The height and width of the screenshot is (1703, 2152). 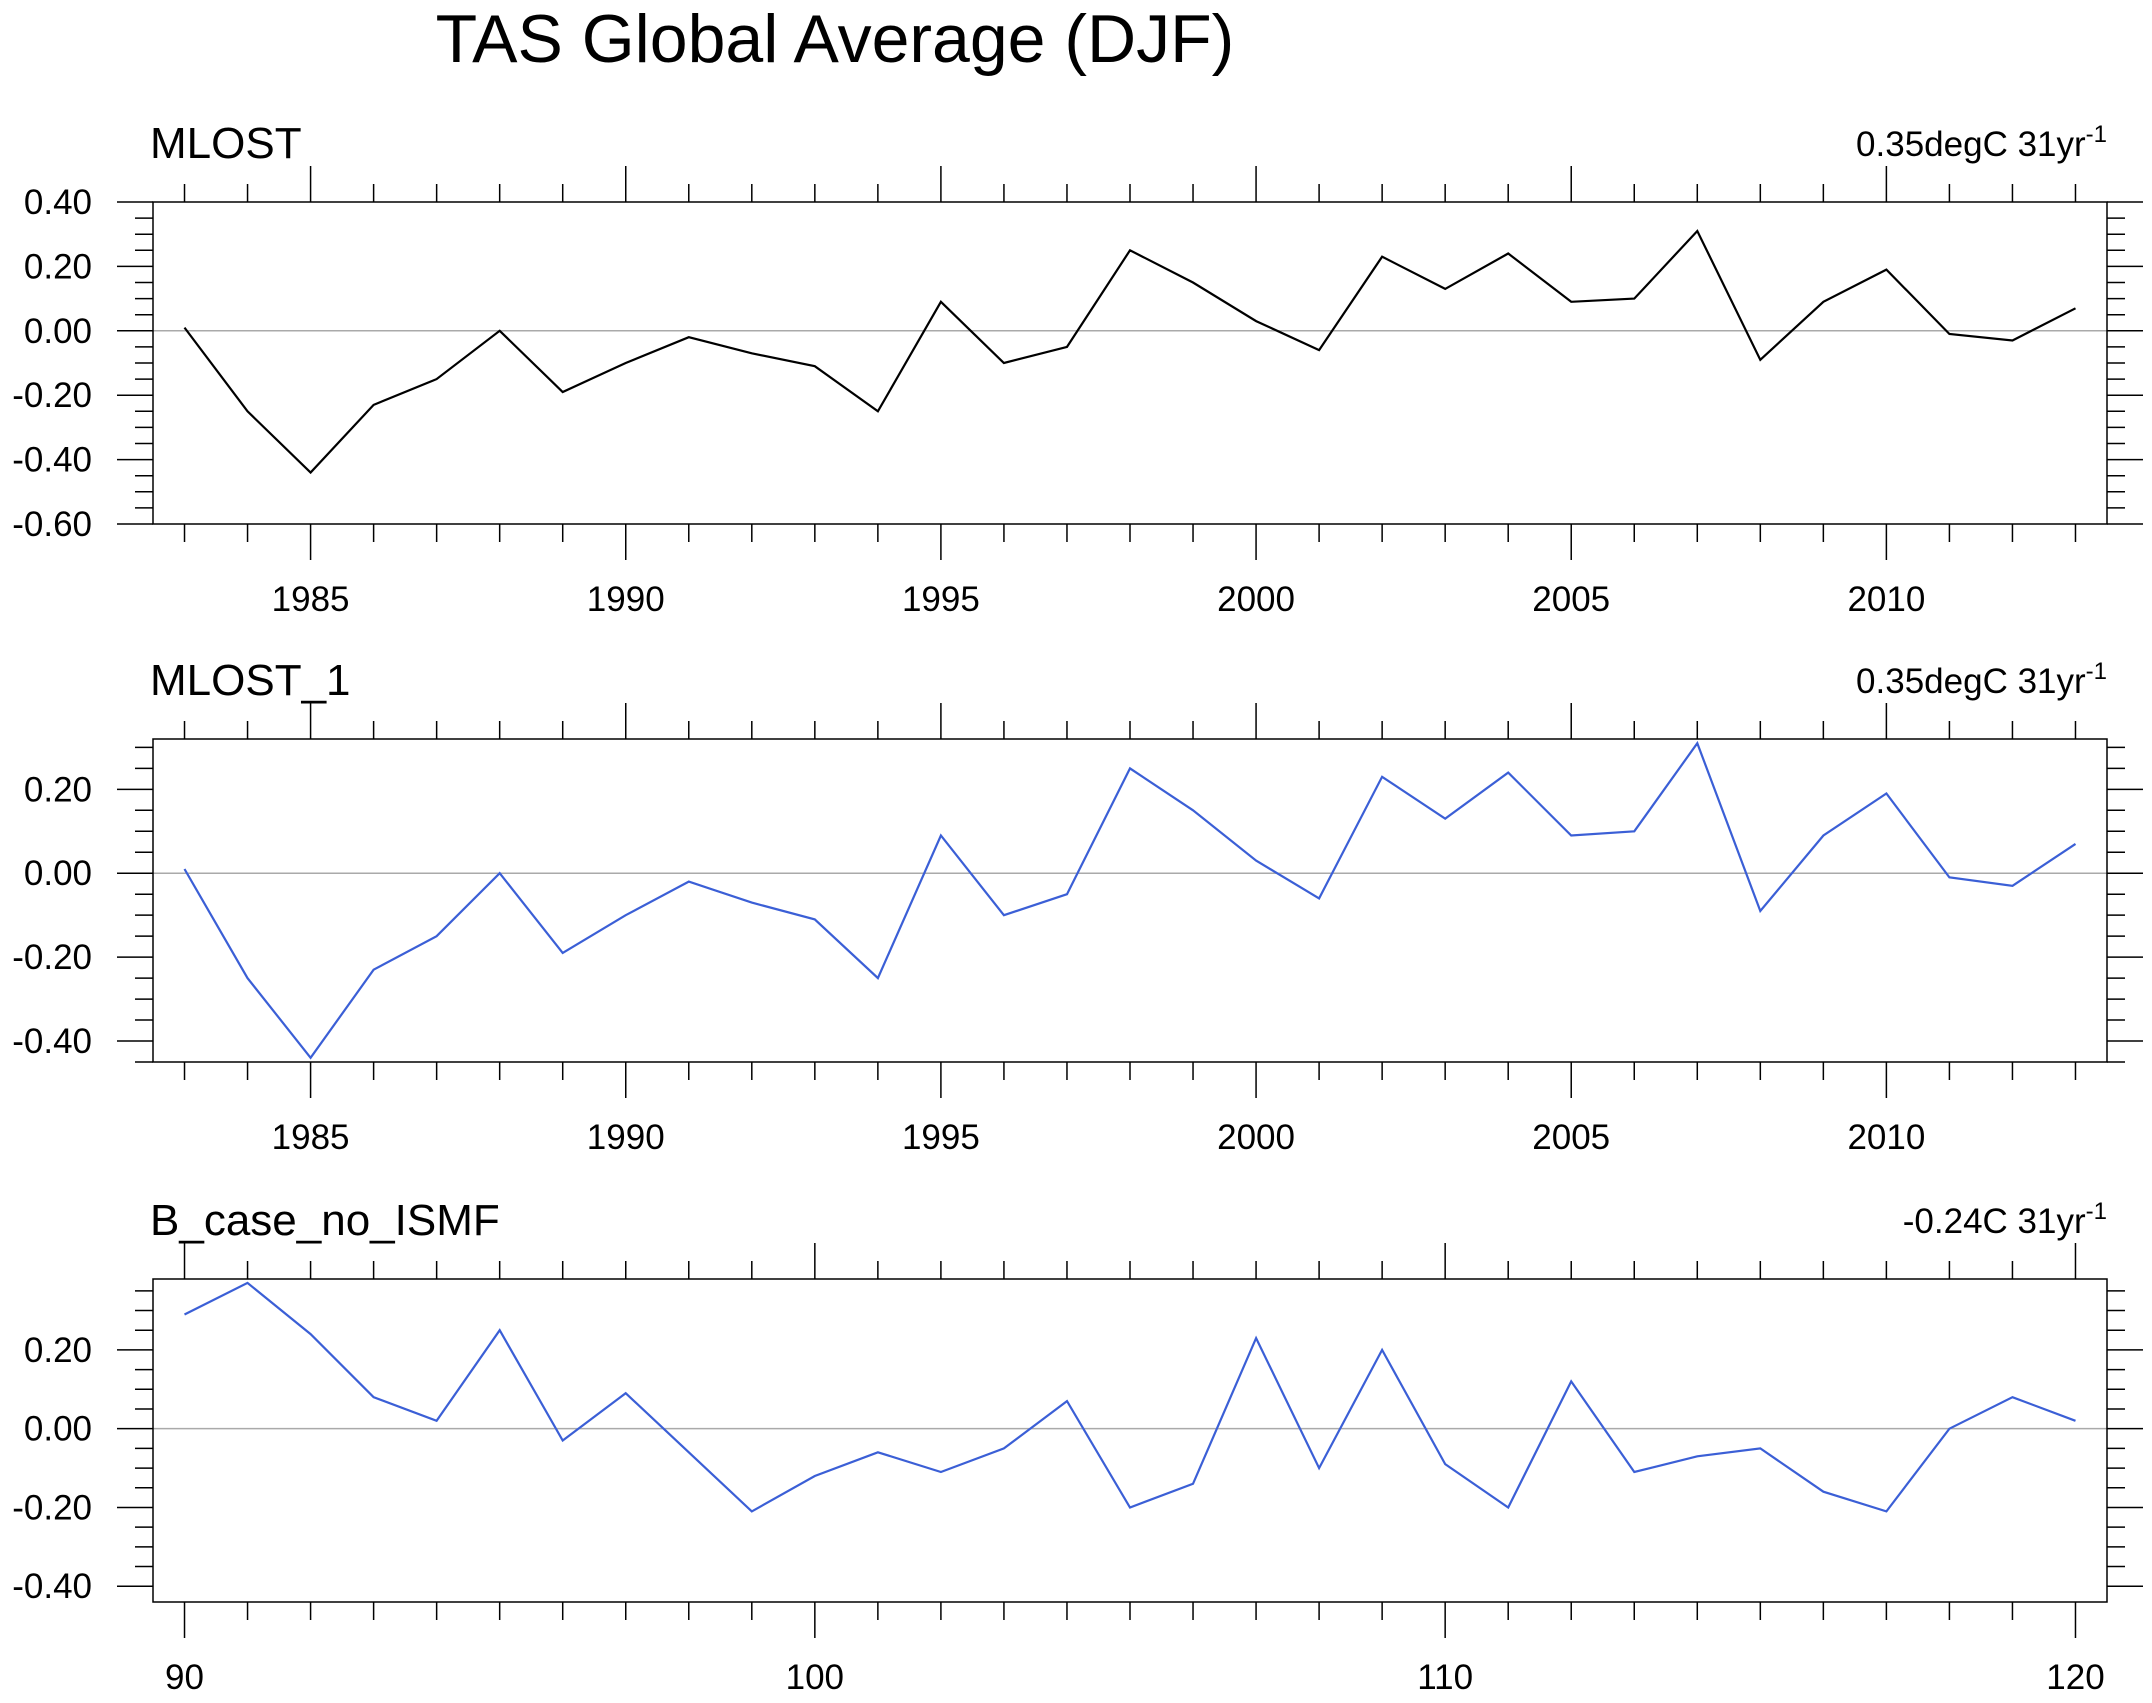 I want to click on x-tick-label: 90, so click(x=184, y=1677).